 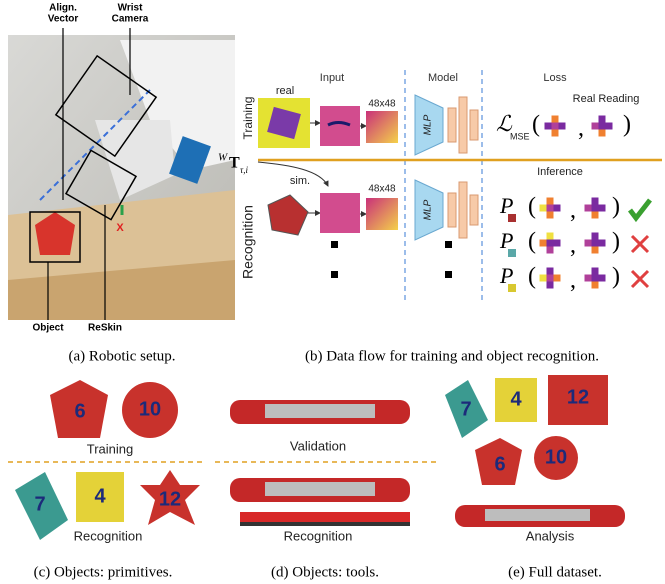 I want to click on header: Input, so click(x=332, y=78).